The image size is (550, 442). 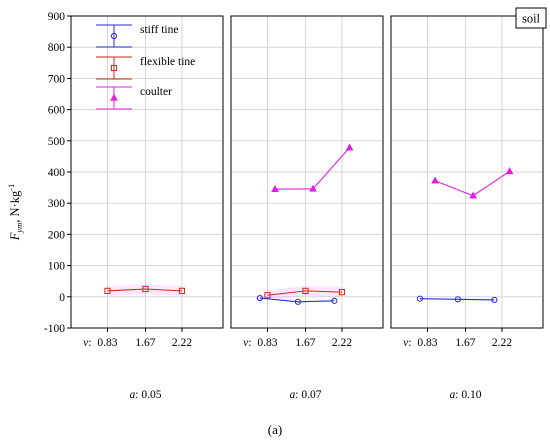 I want to click on y-axis-label: Fym, N·kg-1, so click(x=15, y=213).